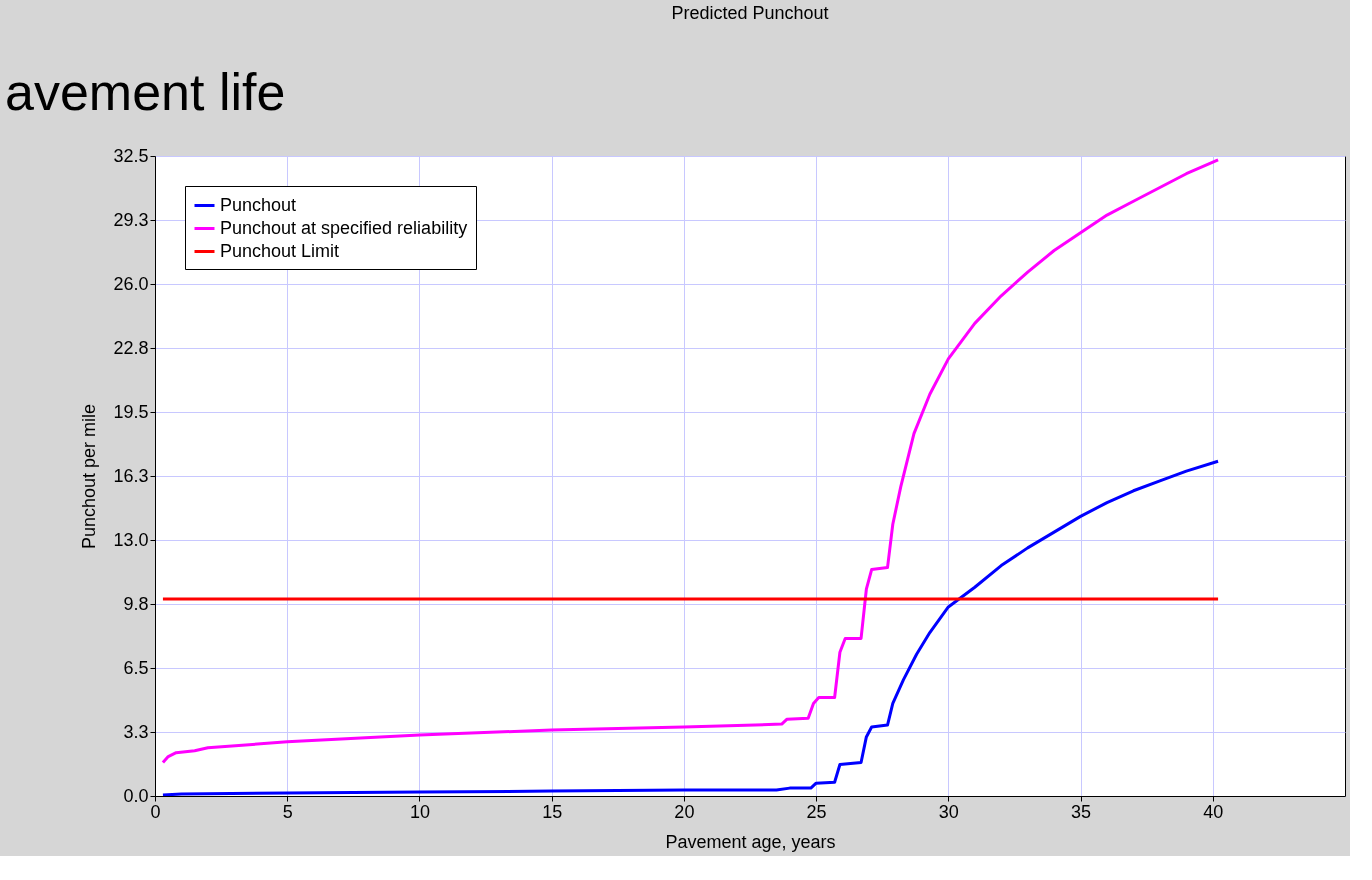 This screenshot has width=1372, height=880. I want to click on x-tick-label: 35, so click(1081, 811).